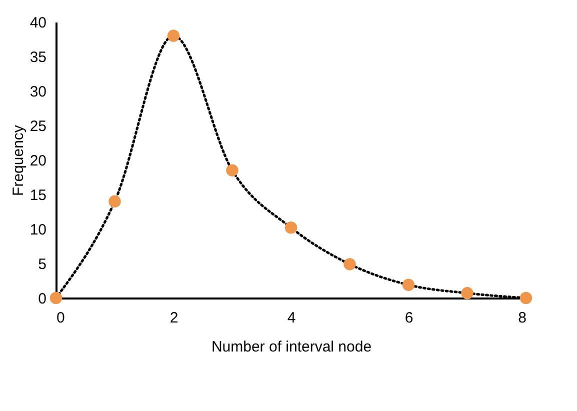  Describe the element at coordinates (291, 318) in the screenshot. I see `x-tick-label: 4` at that location.